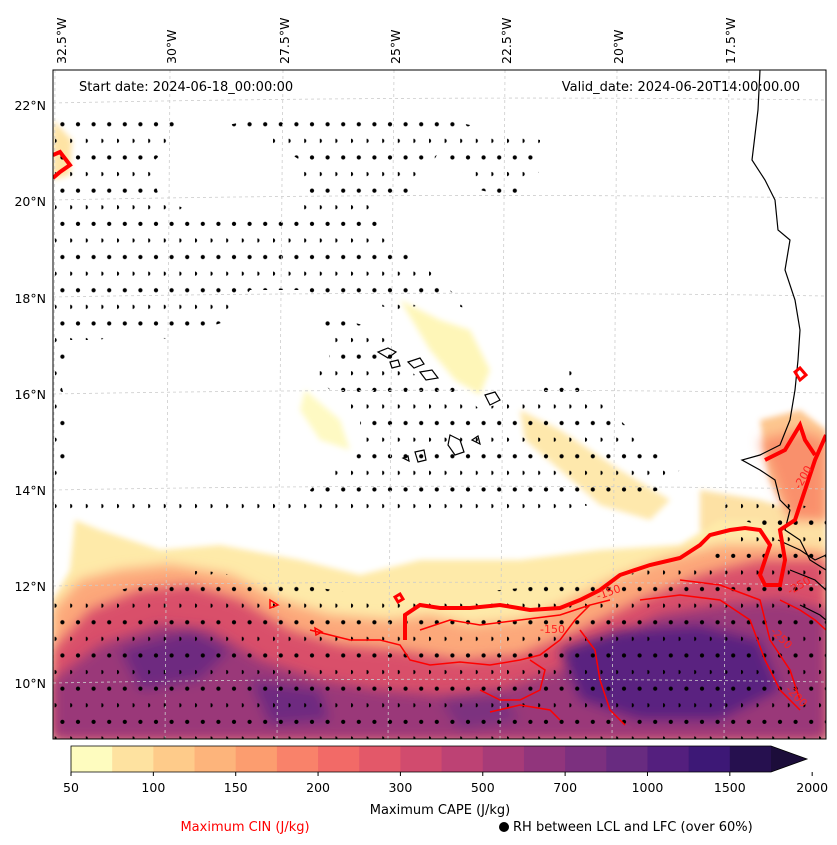 The image size is (837, 845). What do you see at coordinates (30, 201) in the screenshot?
I see `lat-label: 20°N` at bounding box center [30, 201].